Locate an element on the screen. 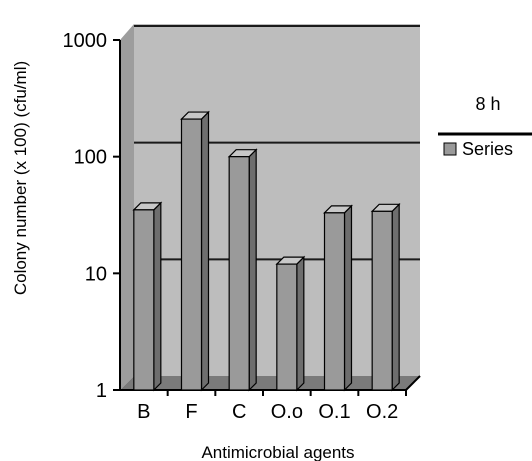 The image size is (532, 461). x-tick-label: C is located at coordinates (239, 412).